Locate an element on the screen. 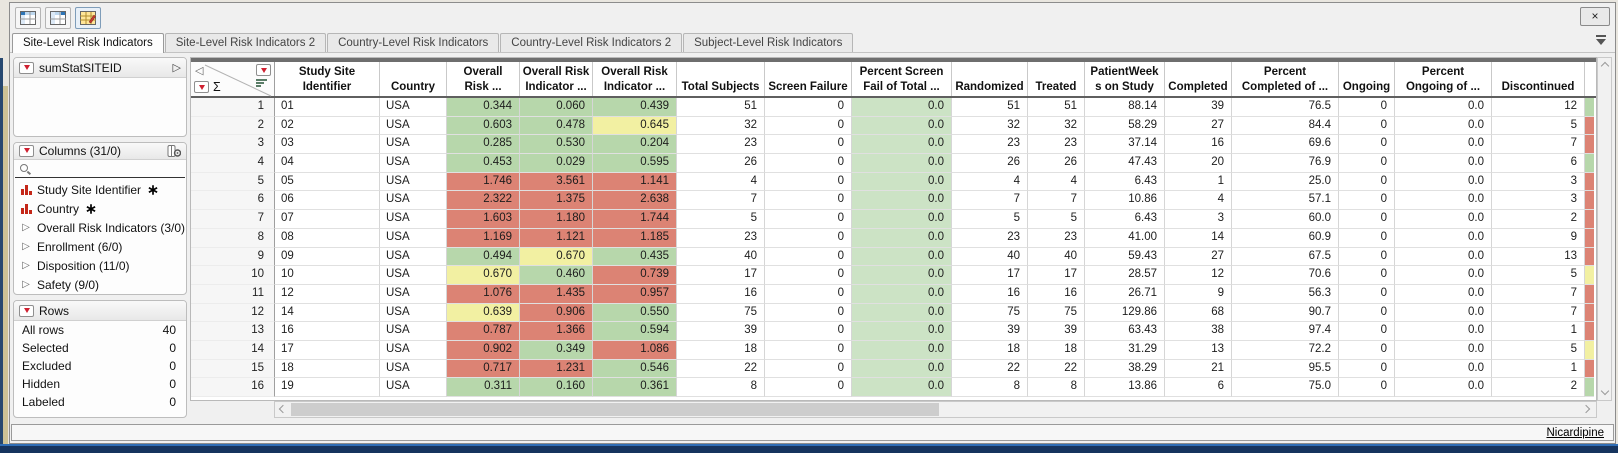 Image resolution: width=1618 pixels, height=453 pixels. table-cell: 1.086 is located at coordinates (635, 350).